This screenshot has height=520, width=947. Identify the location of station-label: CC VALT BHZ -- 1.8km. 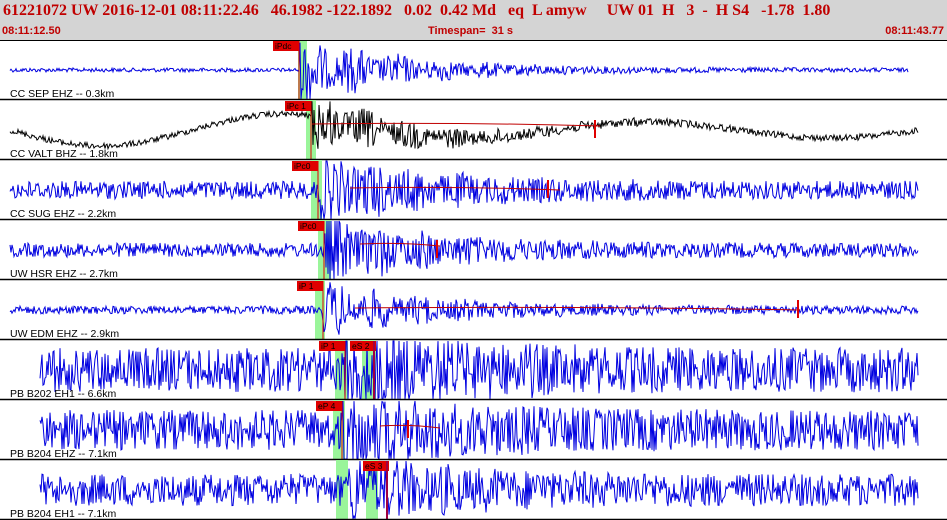
(64, 154).